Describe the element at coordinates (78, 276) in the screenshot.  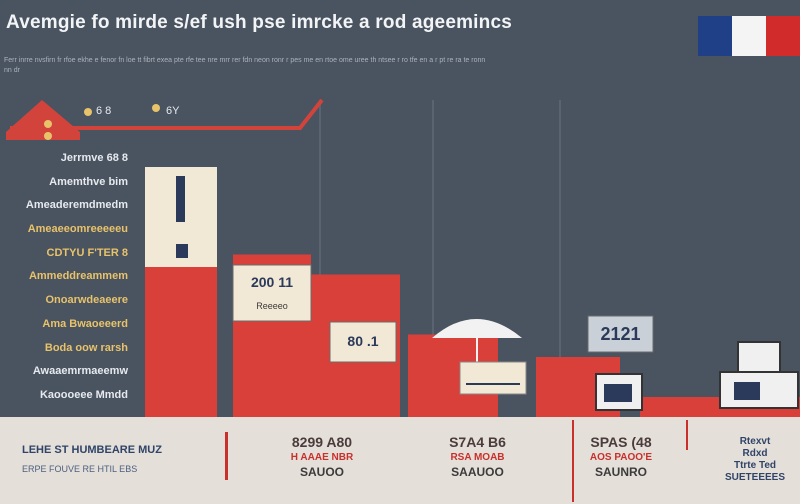
I see `y-axis-label: Ammeddreammem` at that location.